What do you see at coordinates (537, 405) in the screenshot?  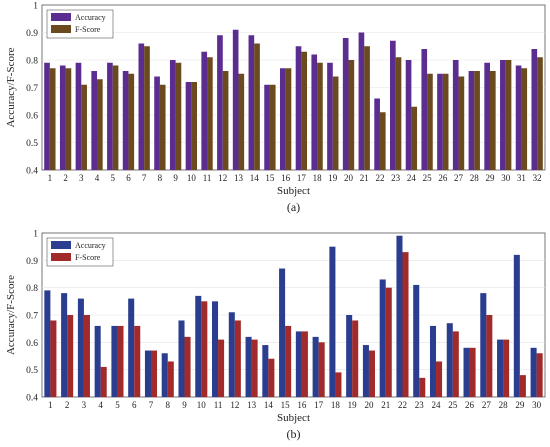 I see `x-tick-label: 30` at bounding box center [537, 405].